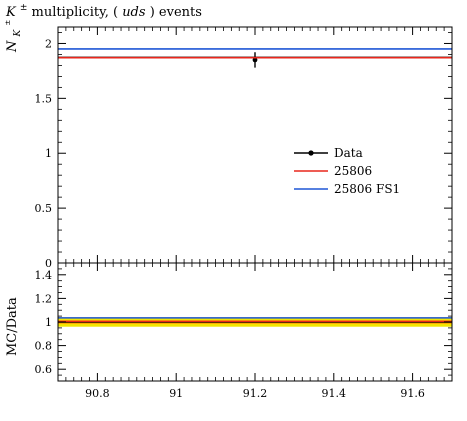 This screenshot has height=421, width=467. What do you see at coordinates (8, 23) in the screenshot?
I see `ylabel-sup: ±` at bounding box center [8, 23].